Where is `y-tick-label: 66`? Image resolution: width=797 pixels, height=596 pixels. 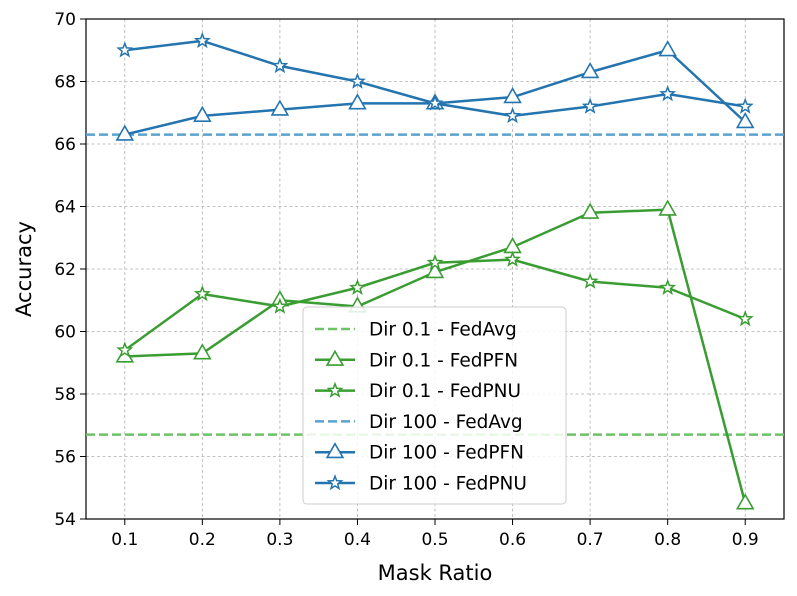
y-tick-label: 66 is located at coordinates (65, 145).